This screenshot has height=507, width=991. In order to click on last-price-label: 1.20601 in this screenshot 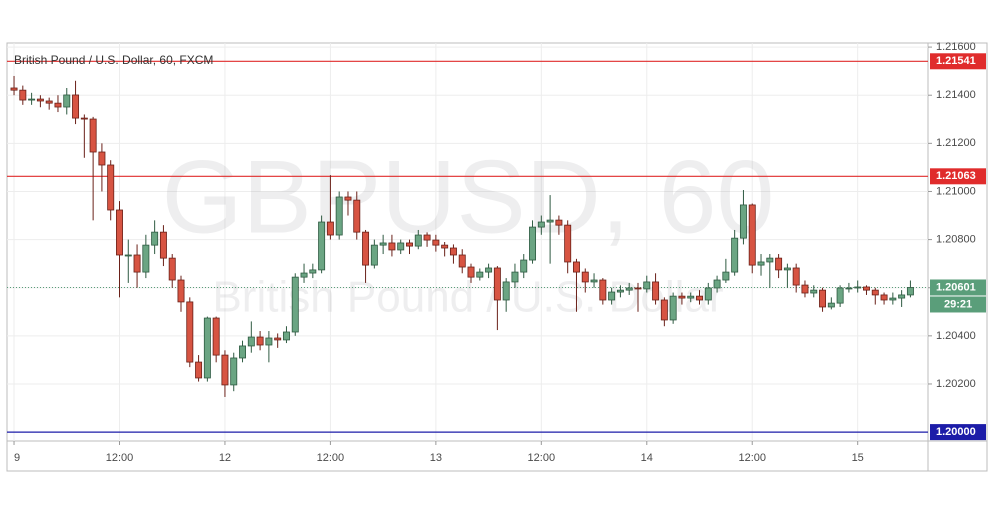, I will do `click(956, 287)`.